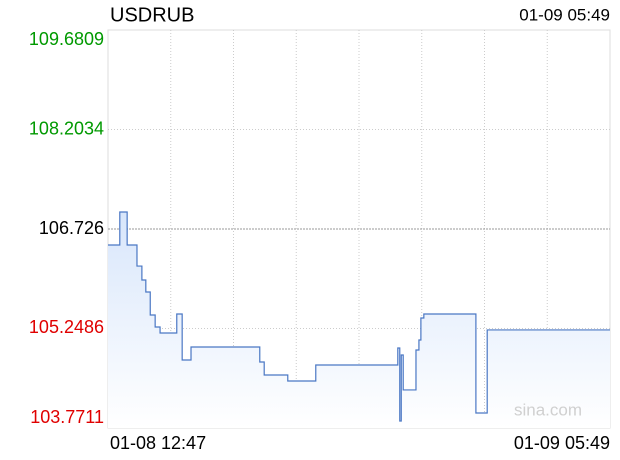 The height and width of the screenshot is (460, 620). I want to click on watermark: sina.com, so click(548, 409).